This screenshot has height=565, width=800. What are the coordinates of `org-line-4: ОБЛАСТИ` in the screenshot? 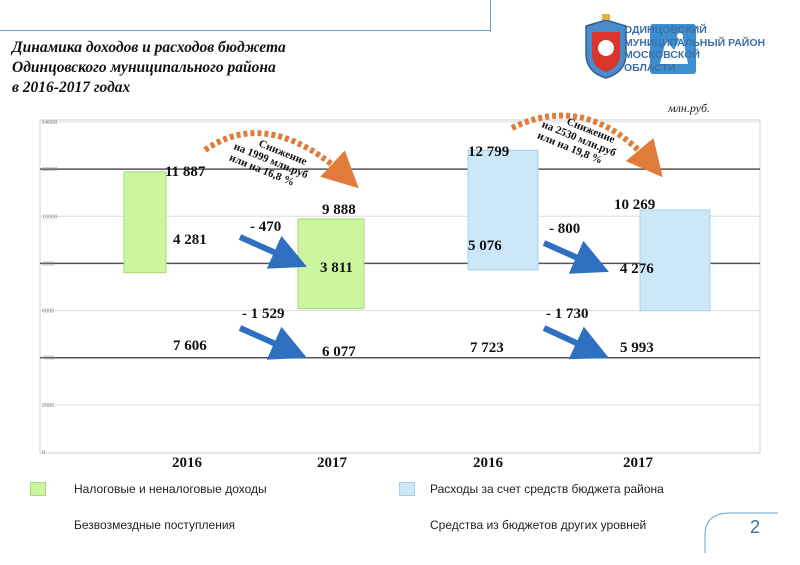 It's located at (650, 67).